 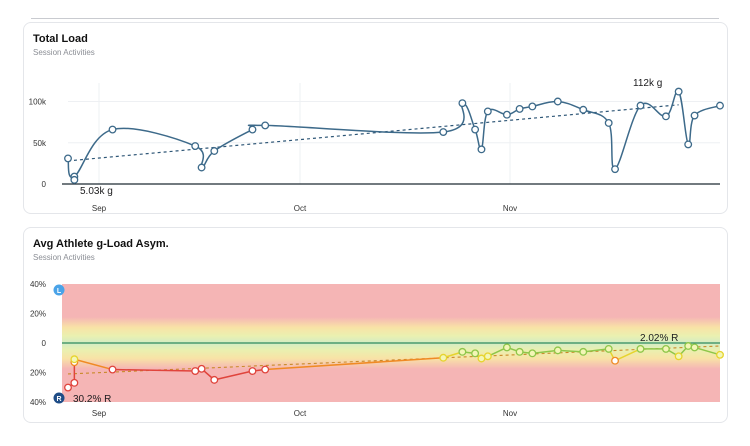 I want to click on right-badge-label: R, so click(x=58, y=399).